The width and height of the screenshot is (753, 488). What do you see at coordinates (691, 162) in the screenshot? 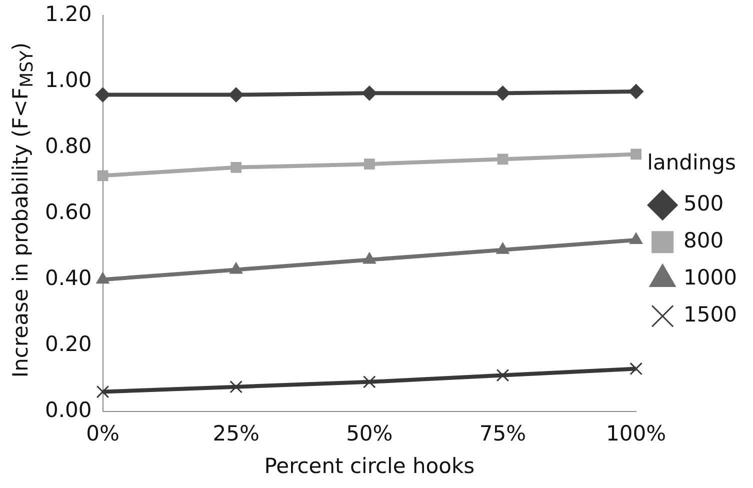
I see `legend-title: landings` at bounding box center [691, 162].